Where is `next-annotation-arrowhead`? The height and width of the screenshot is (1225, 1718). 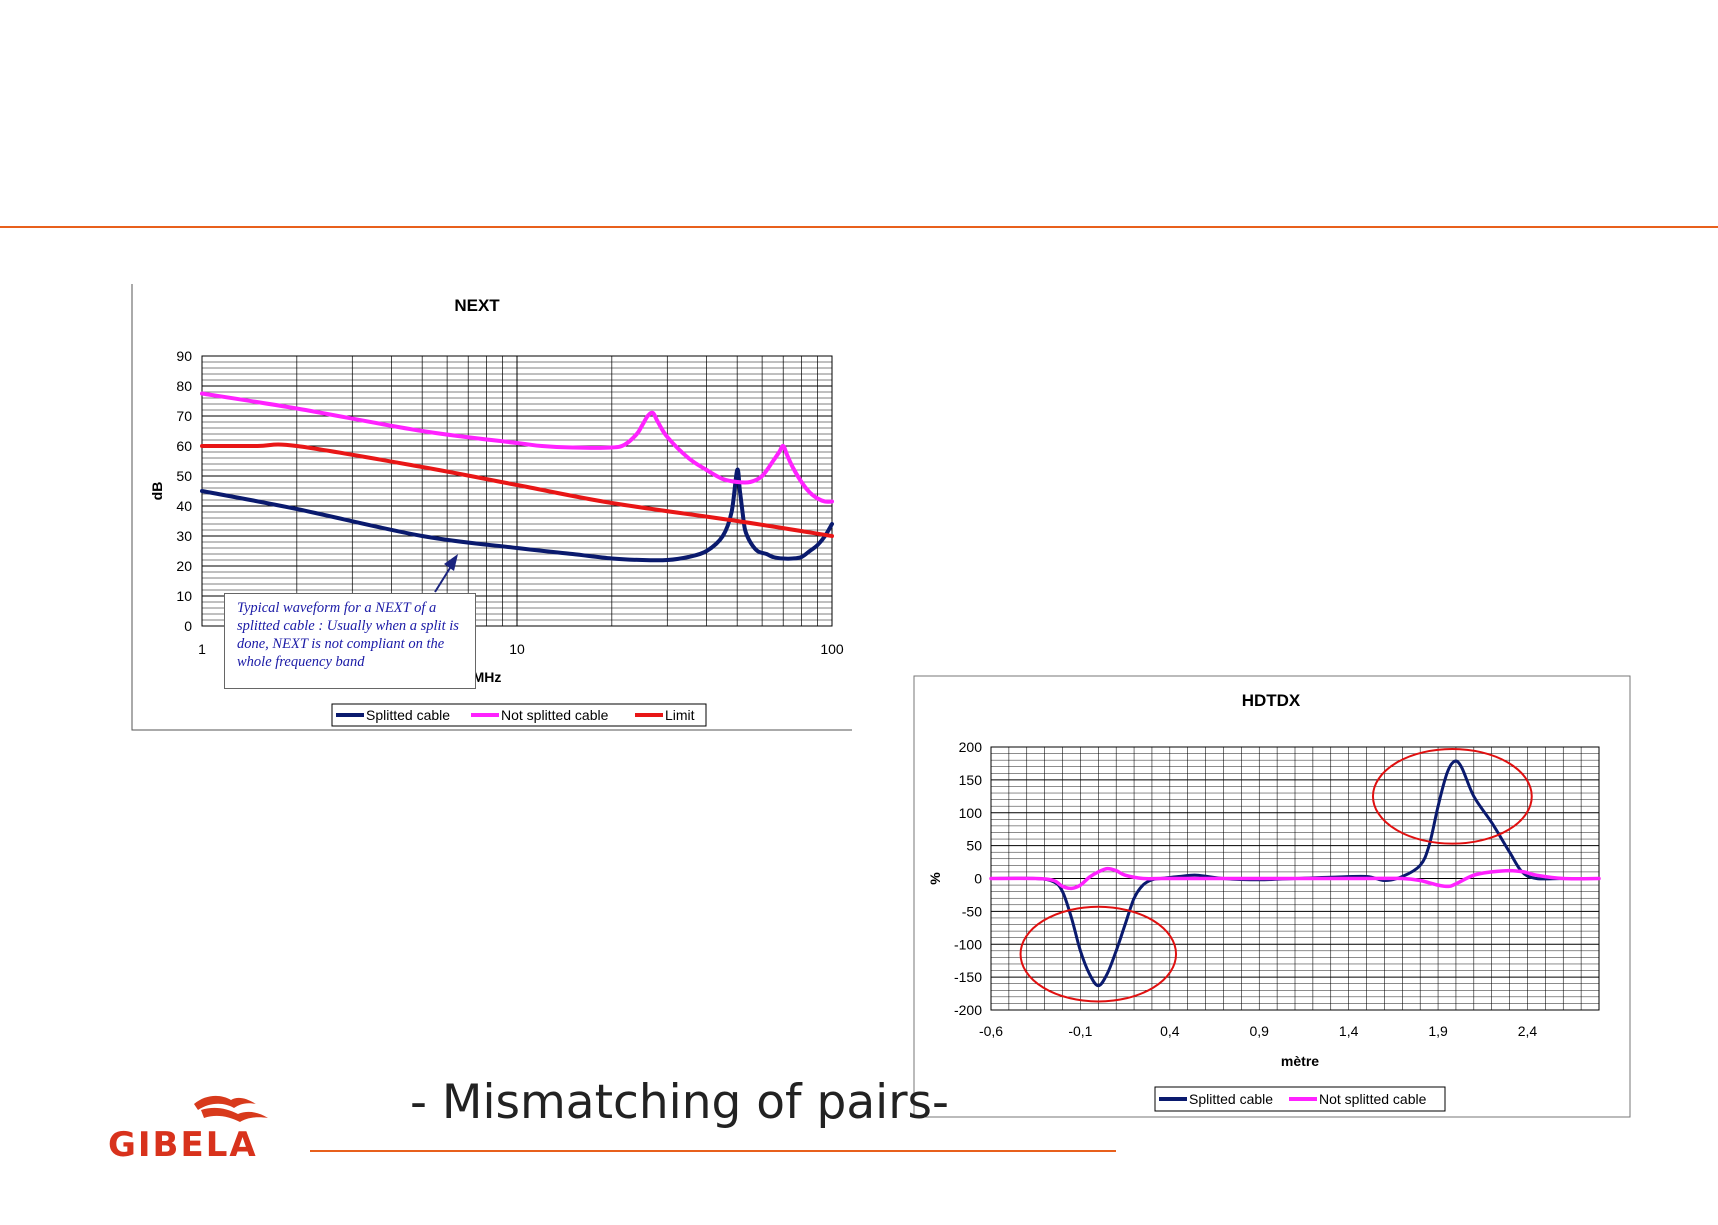
next-annotation-arrowhead is located at coordinates (451, 562).